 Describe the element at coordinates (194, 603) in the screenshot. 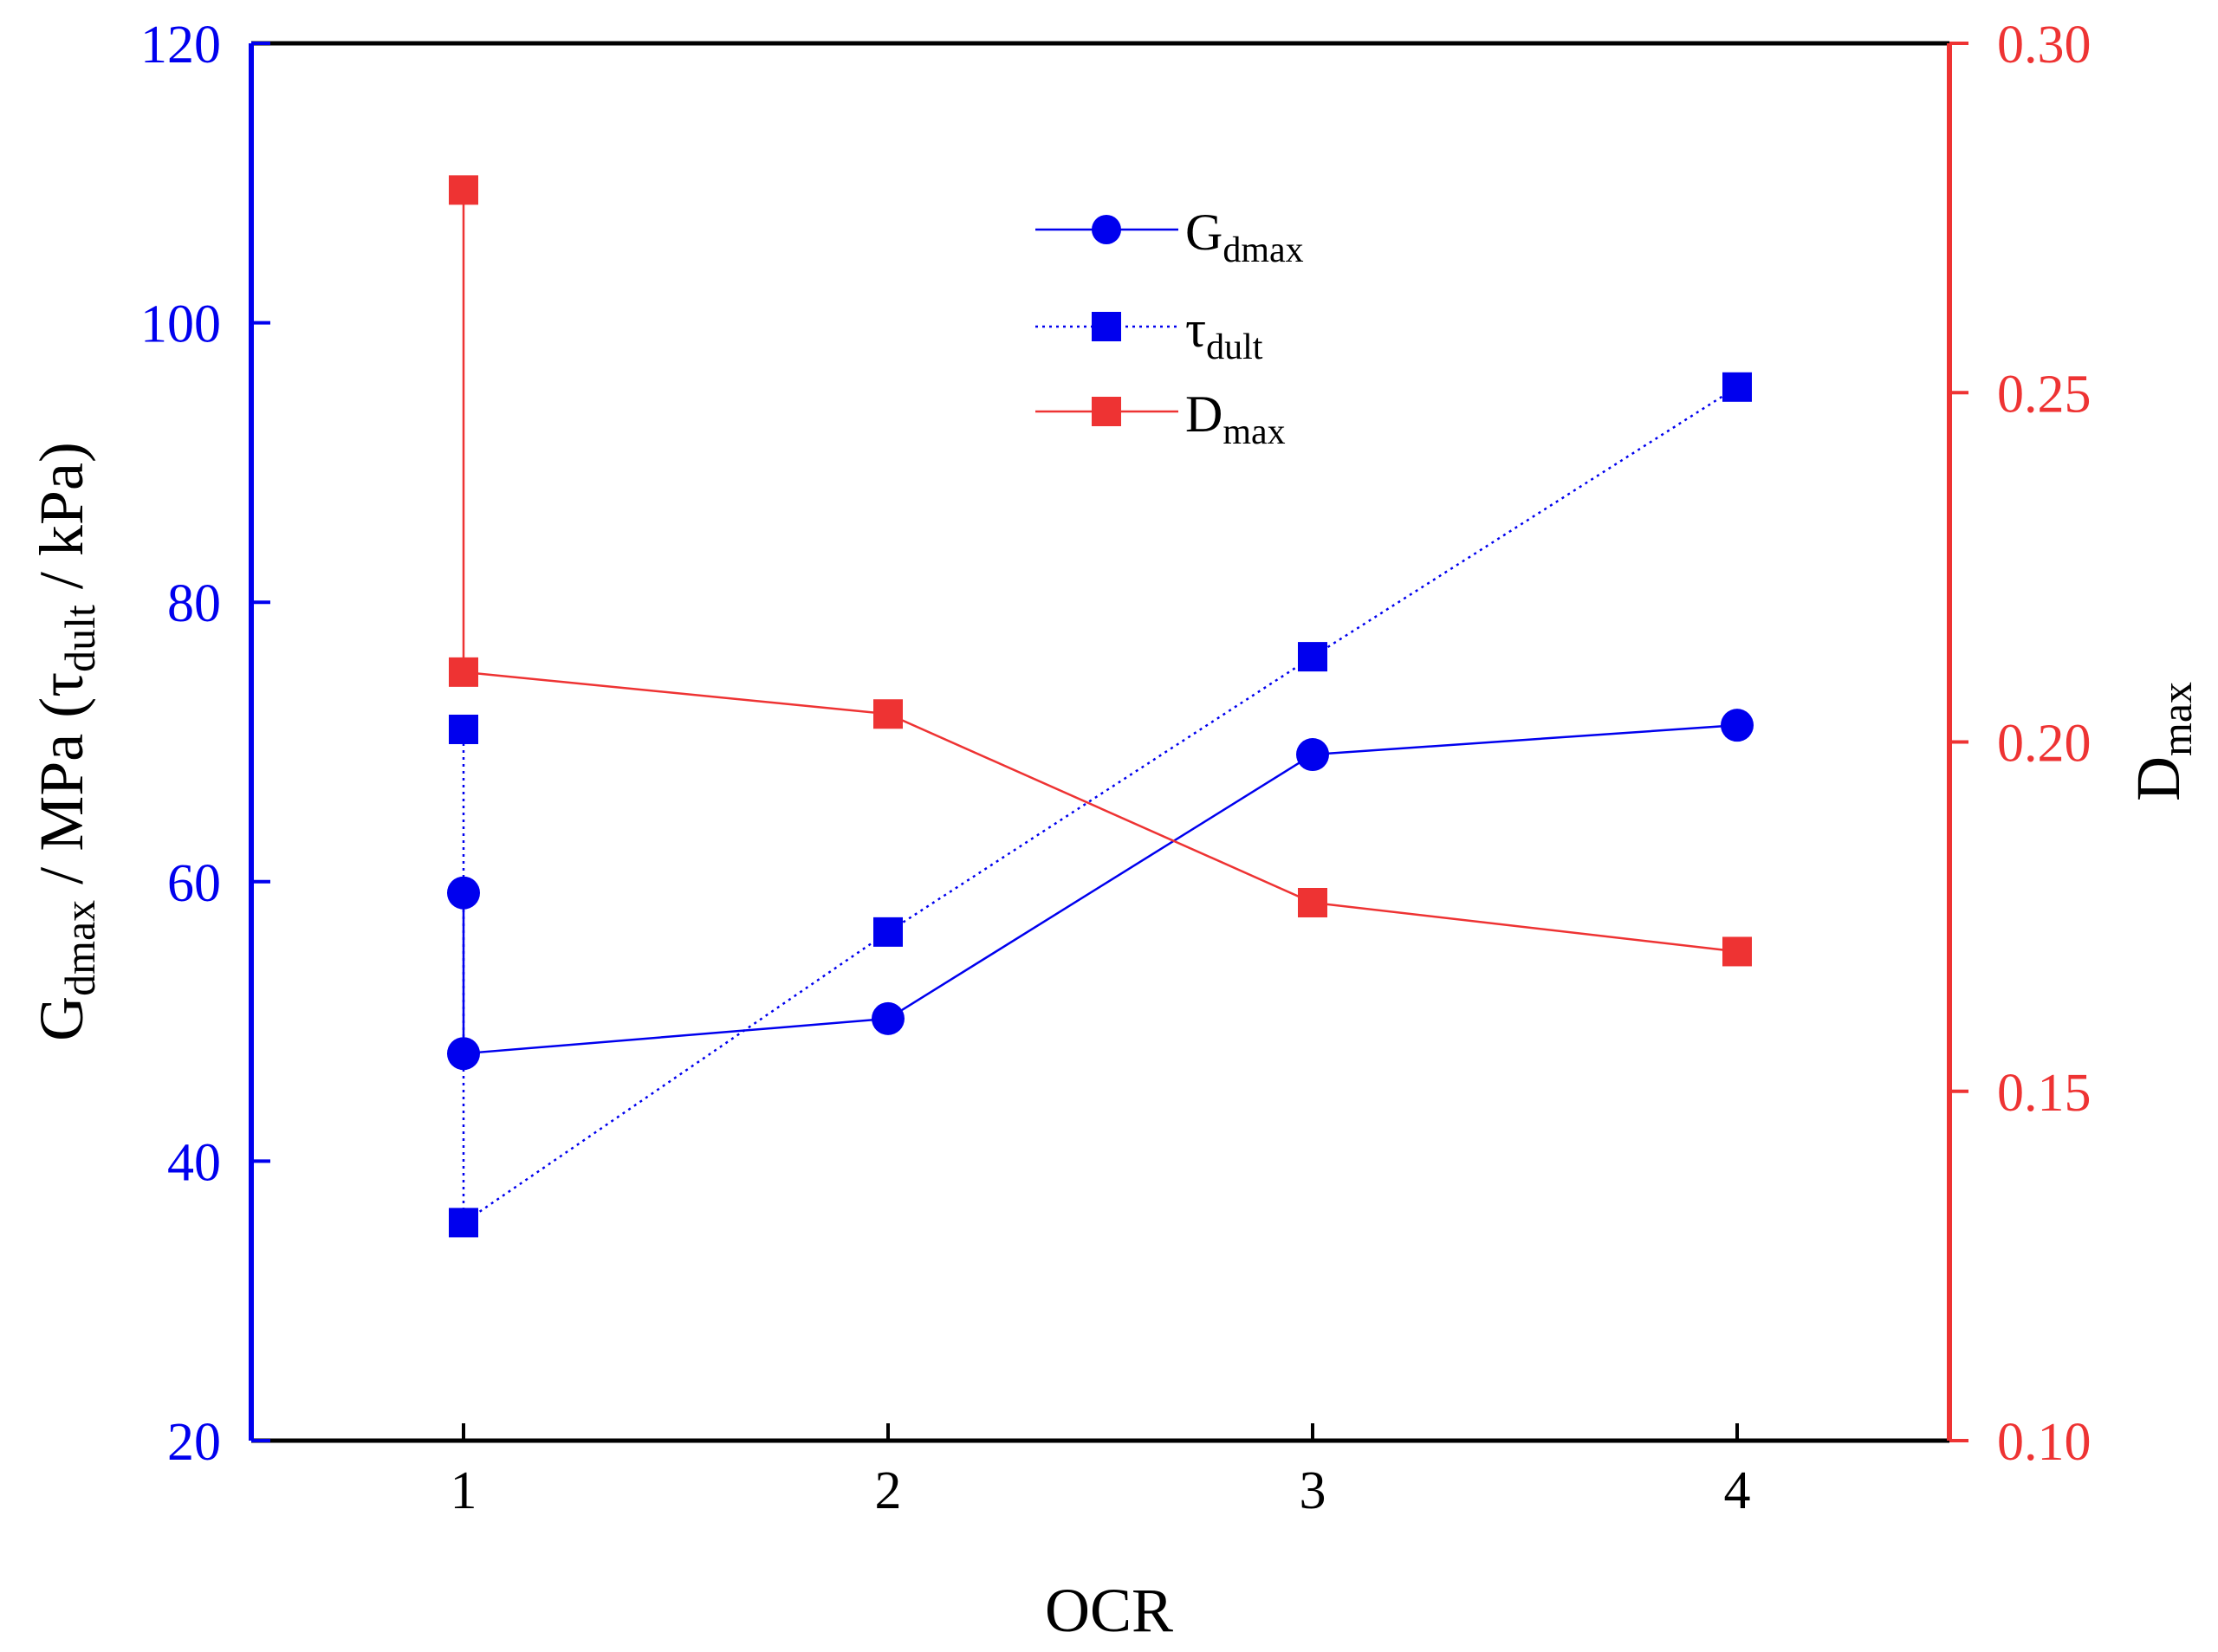

I see `left-tick-label: 80` at that location.